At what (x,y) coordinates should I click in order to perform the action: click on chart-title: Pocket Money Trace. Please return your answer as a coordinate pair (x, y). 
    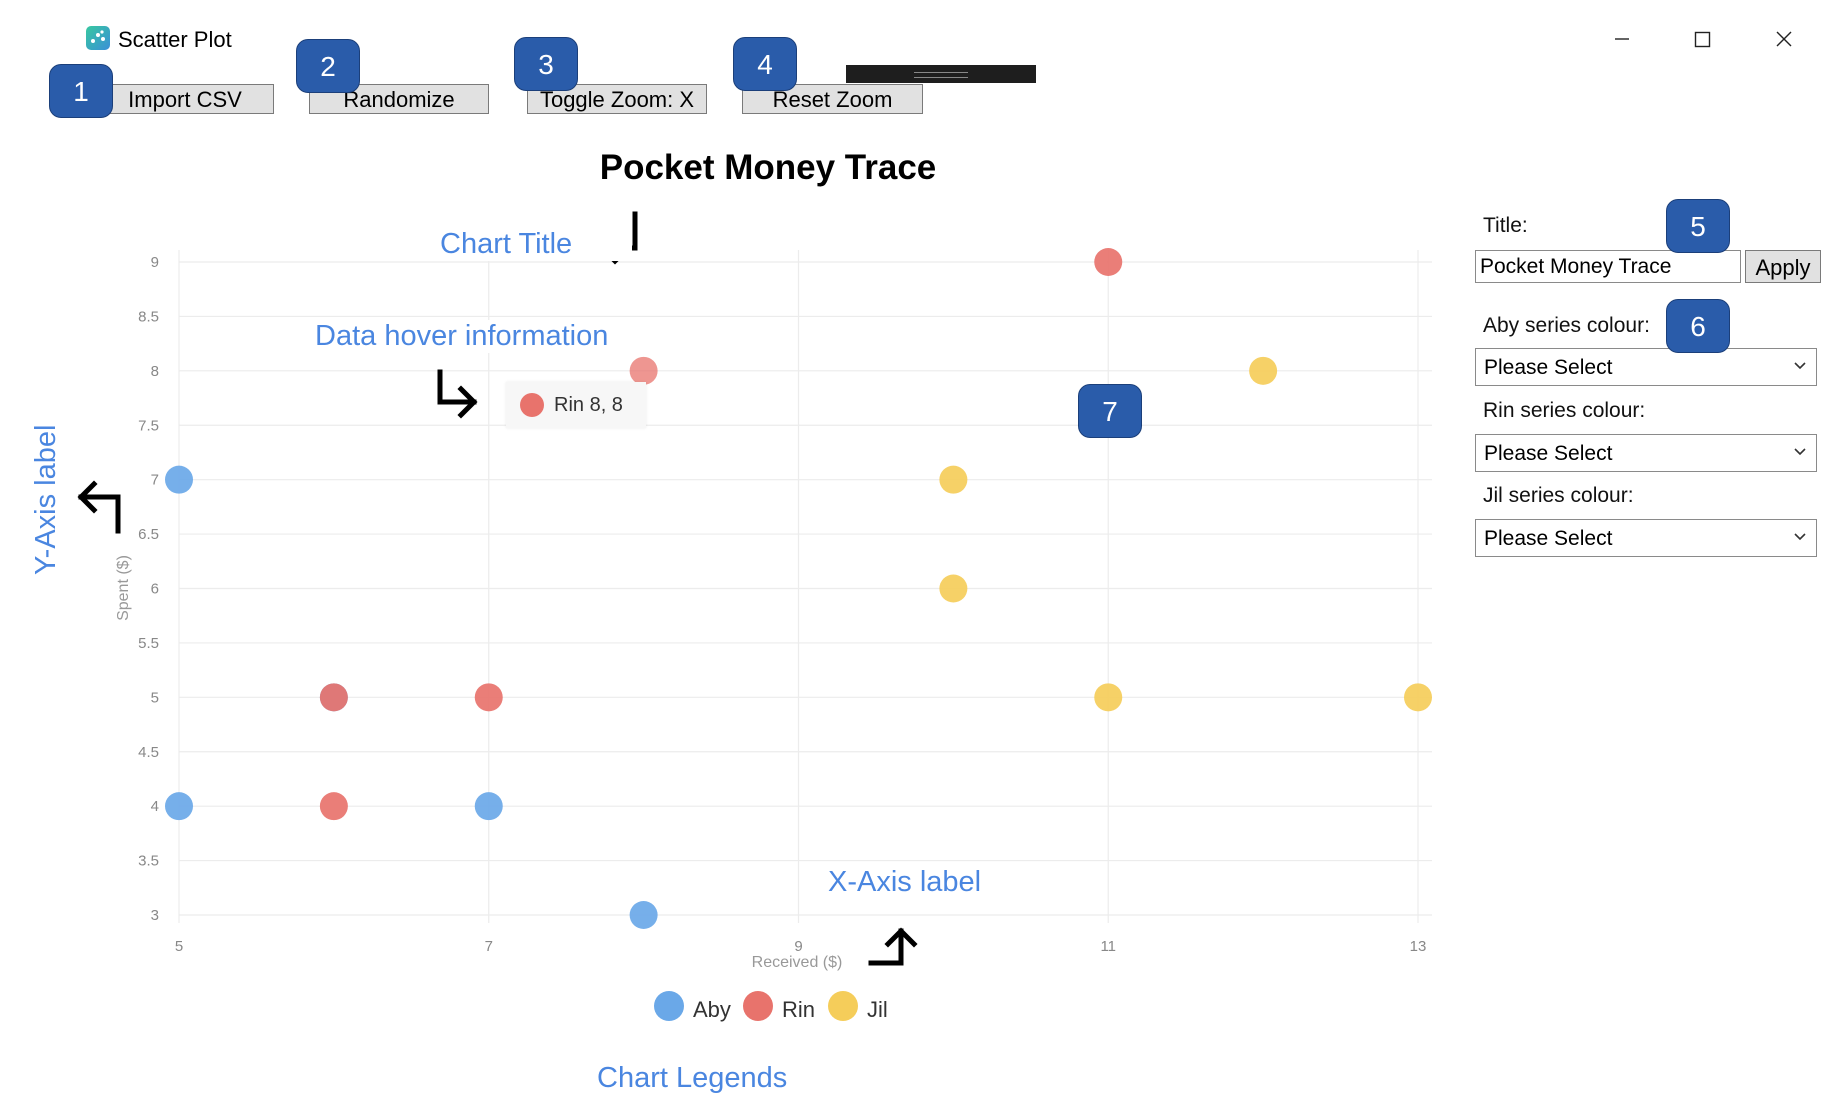
    Looking at the image, I should click on (768, 167).